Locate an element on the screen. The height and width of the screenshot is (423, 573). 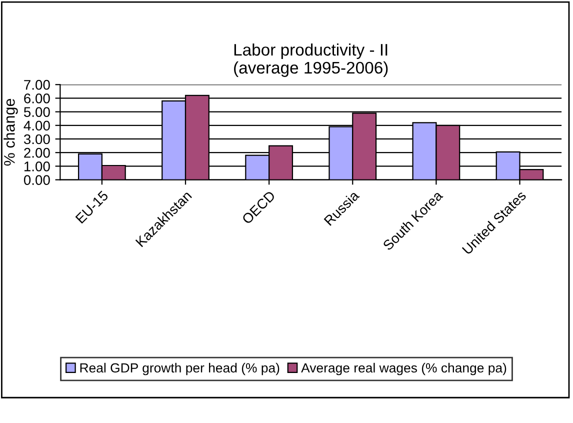
y-tick-label: 0.00 is located at coordinates (37, 180).